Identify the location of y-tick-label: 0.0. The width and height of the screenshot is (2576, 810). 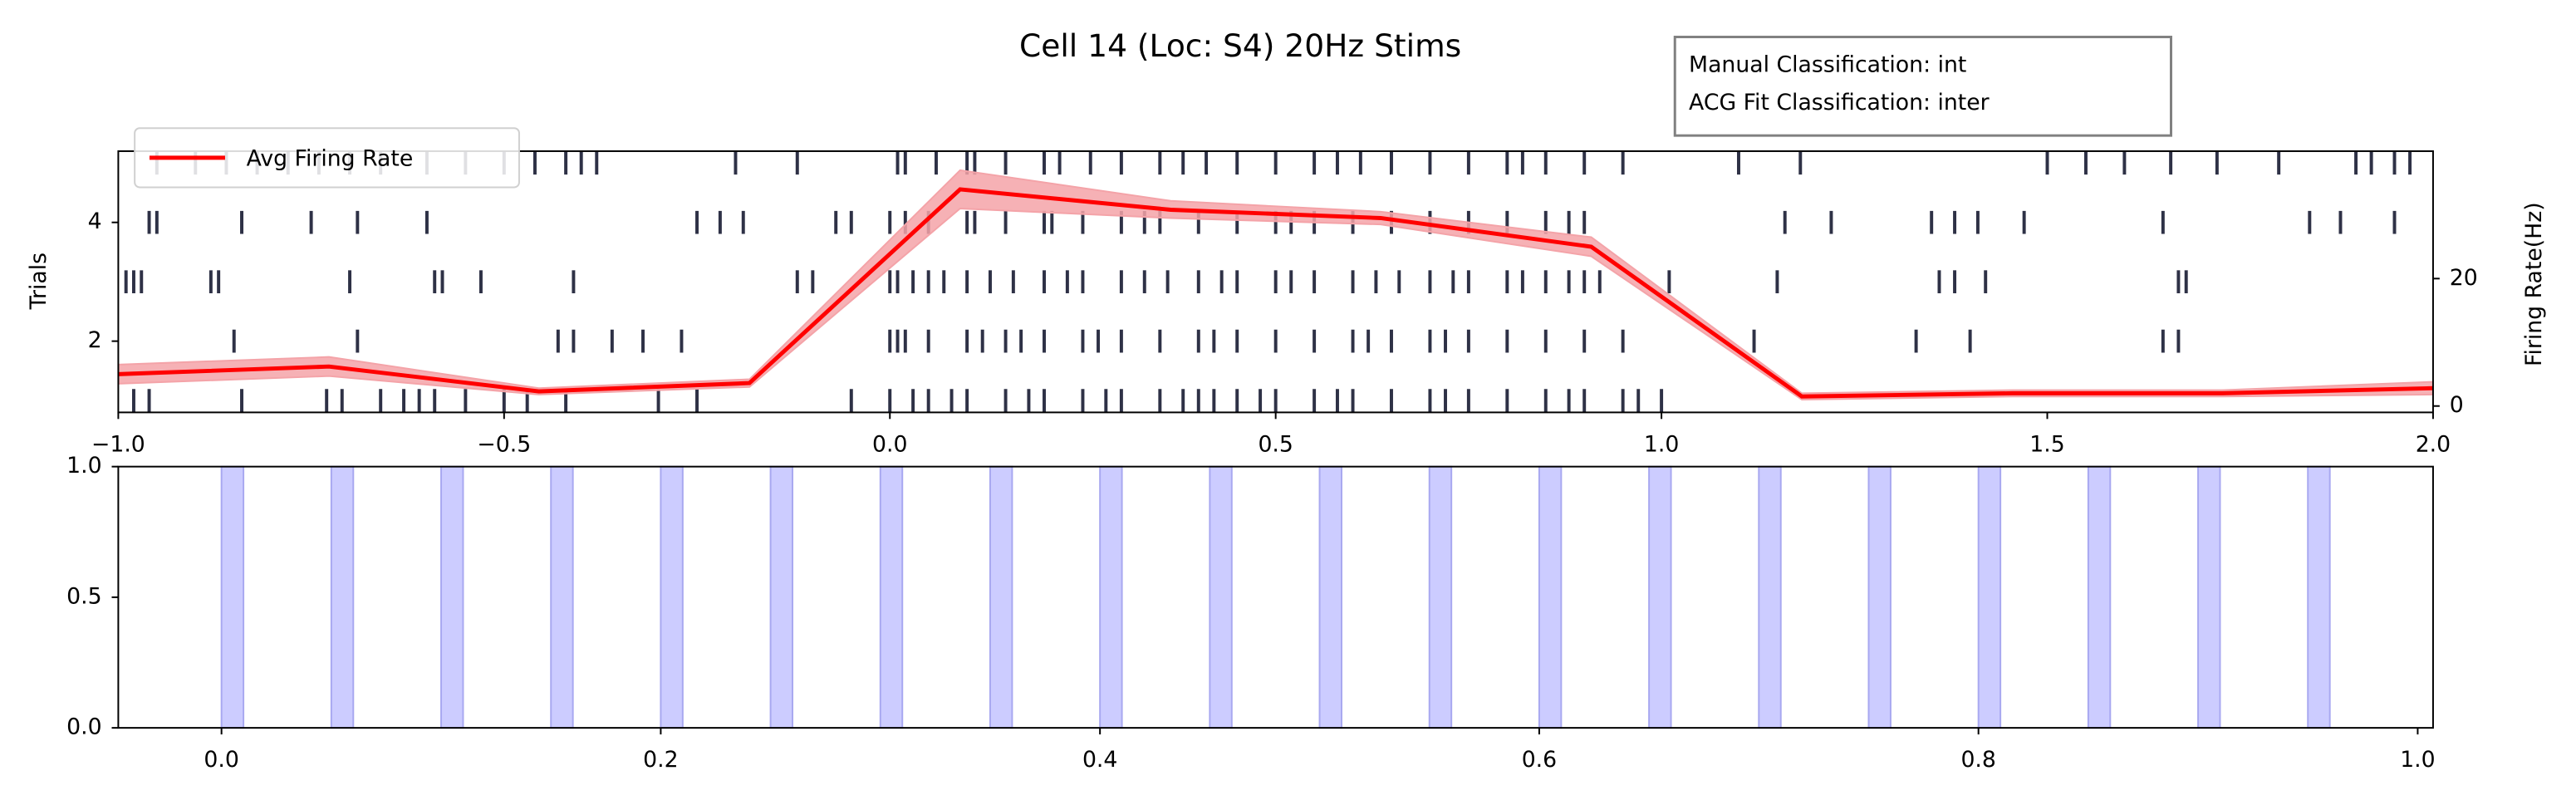
(83, 727).